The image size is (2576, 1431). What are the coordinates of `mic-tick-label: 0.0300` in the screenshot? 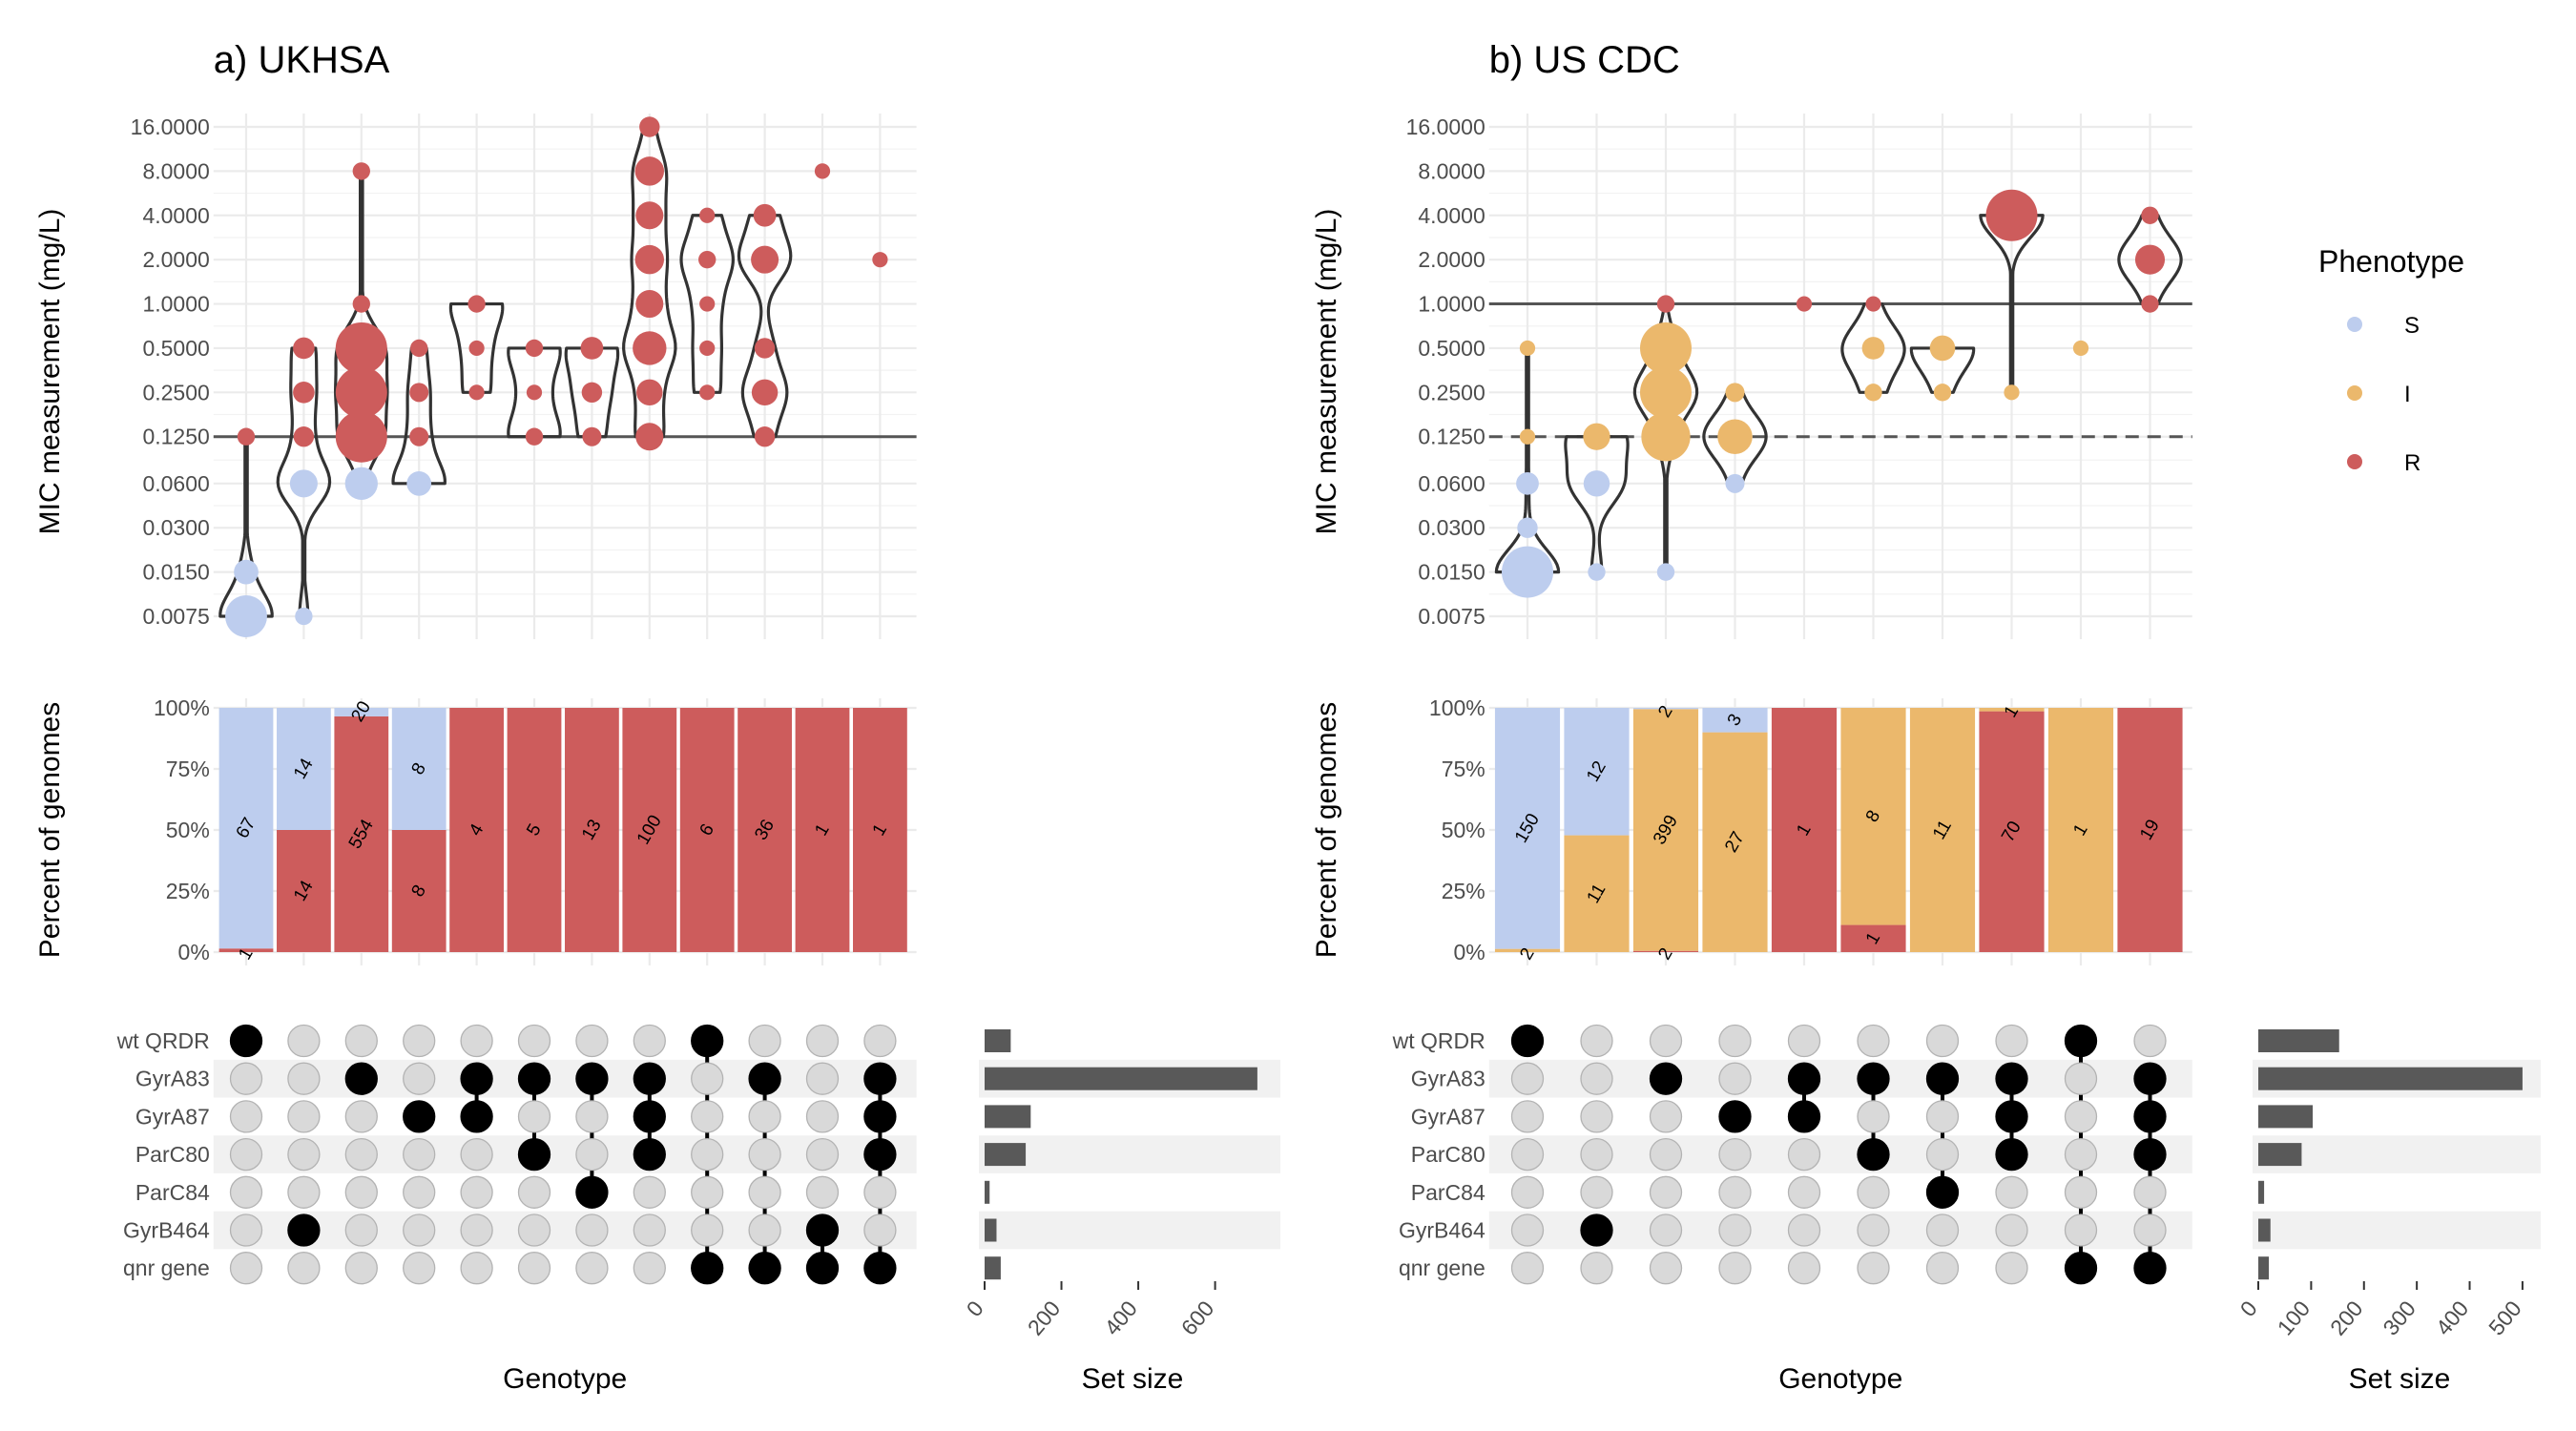 It's located at (1451, 527).